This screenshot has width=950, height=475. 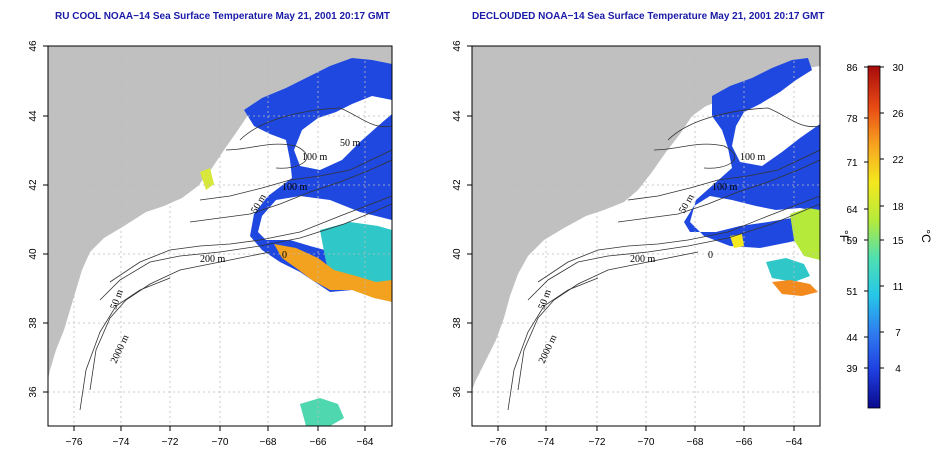 What do you see at coordinates (457, 46) in the screenshot?
I see `right-lat-tick-label: 46` at bounding box center [457, 46].